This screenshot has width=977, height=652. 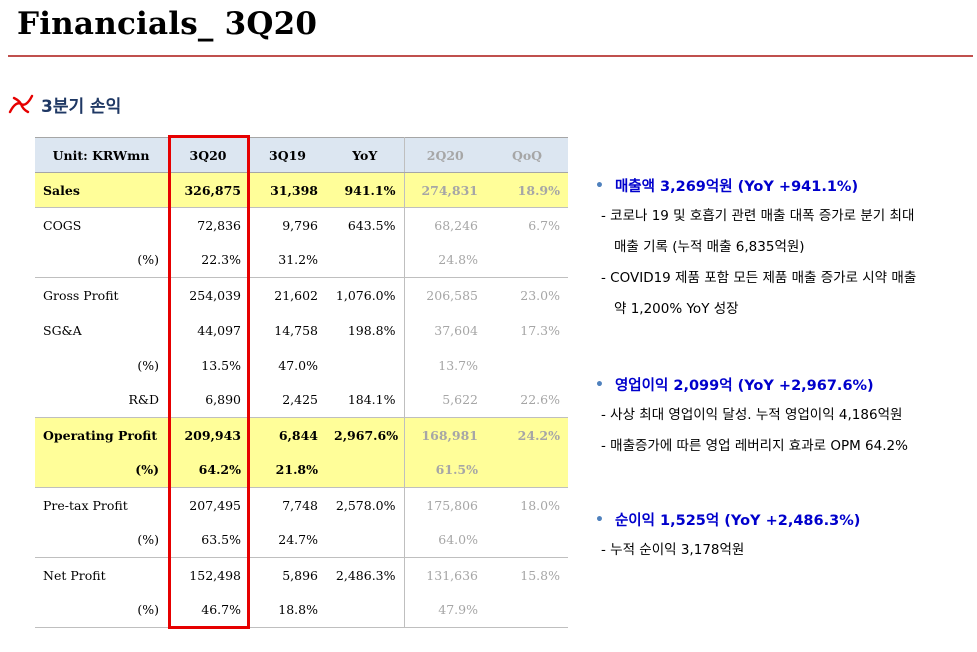 I want to click on cell-yoy: 1,076.0%, so click(x=365, y=295).